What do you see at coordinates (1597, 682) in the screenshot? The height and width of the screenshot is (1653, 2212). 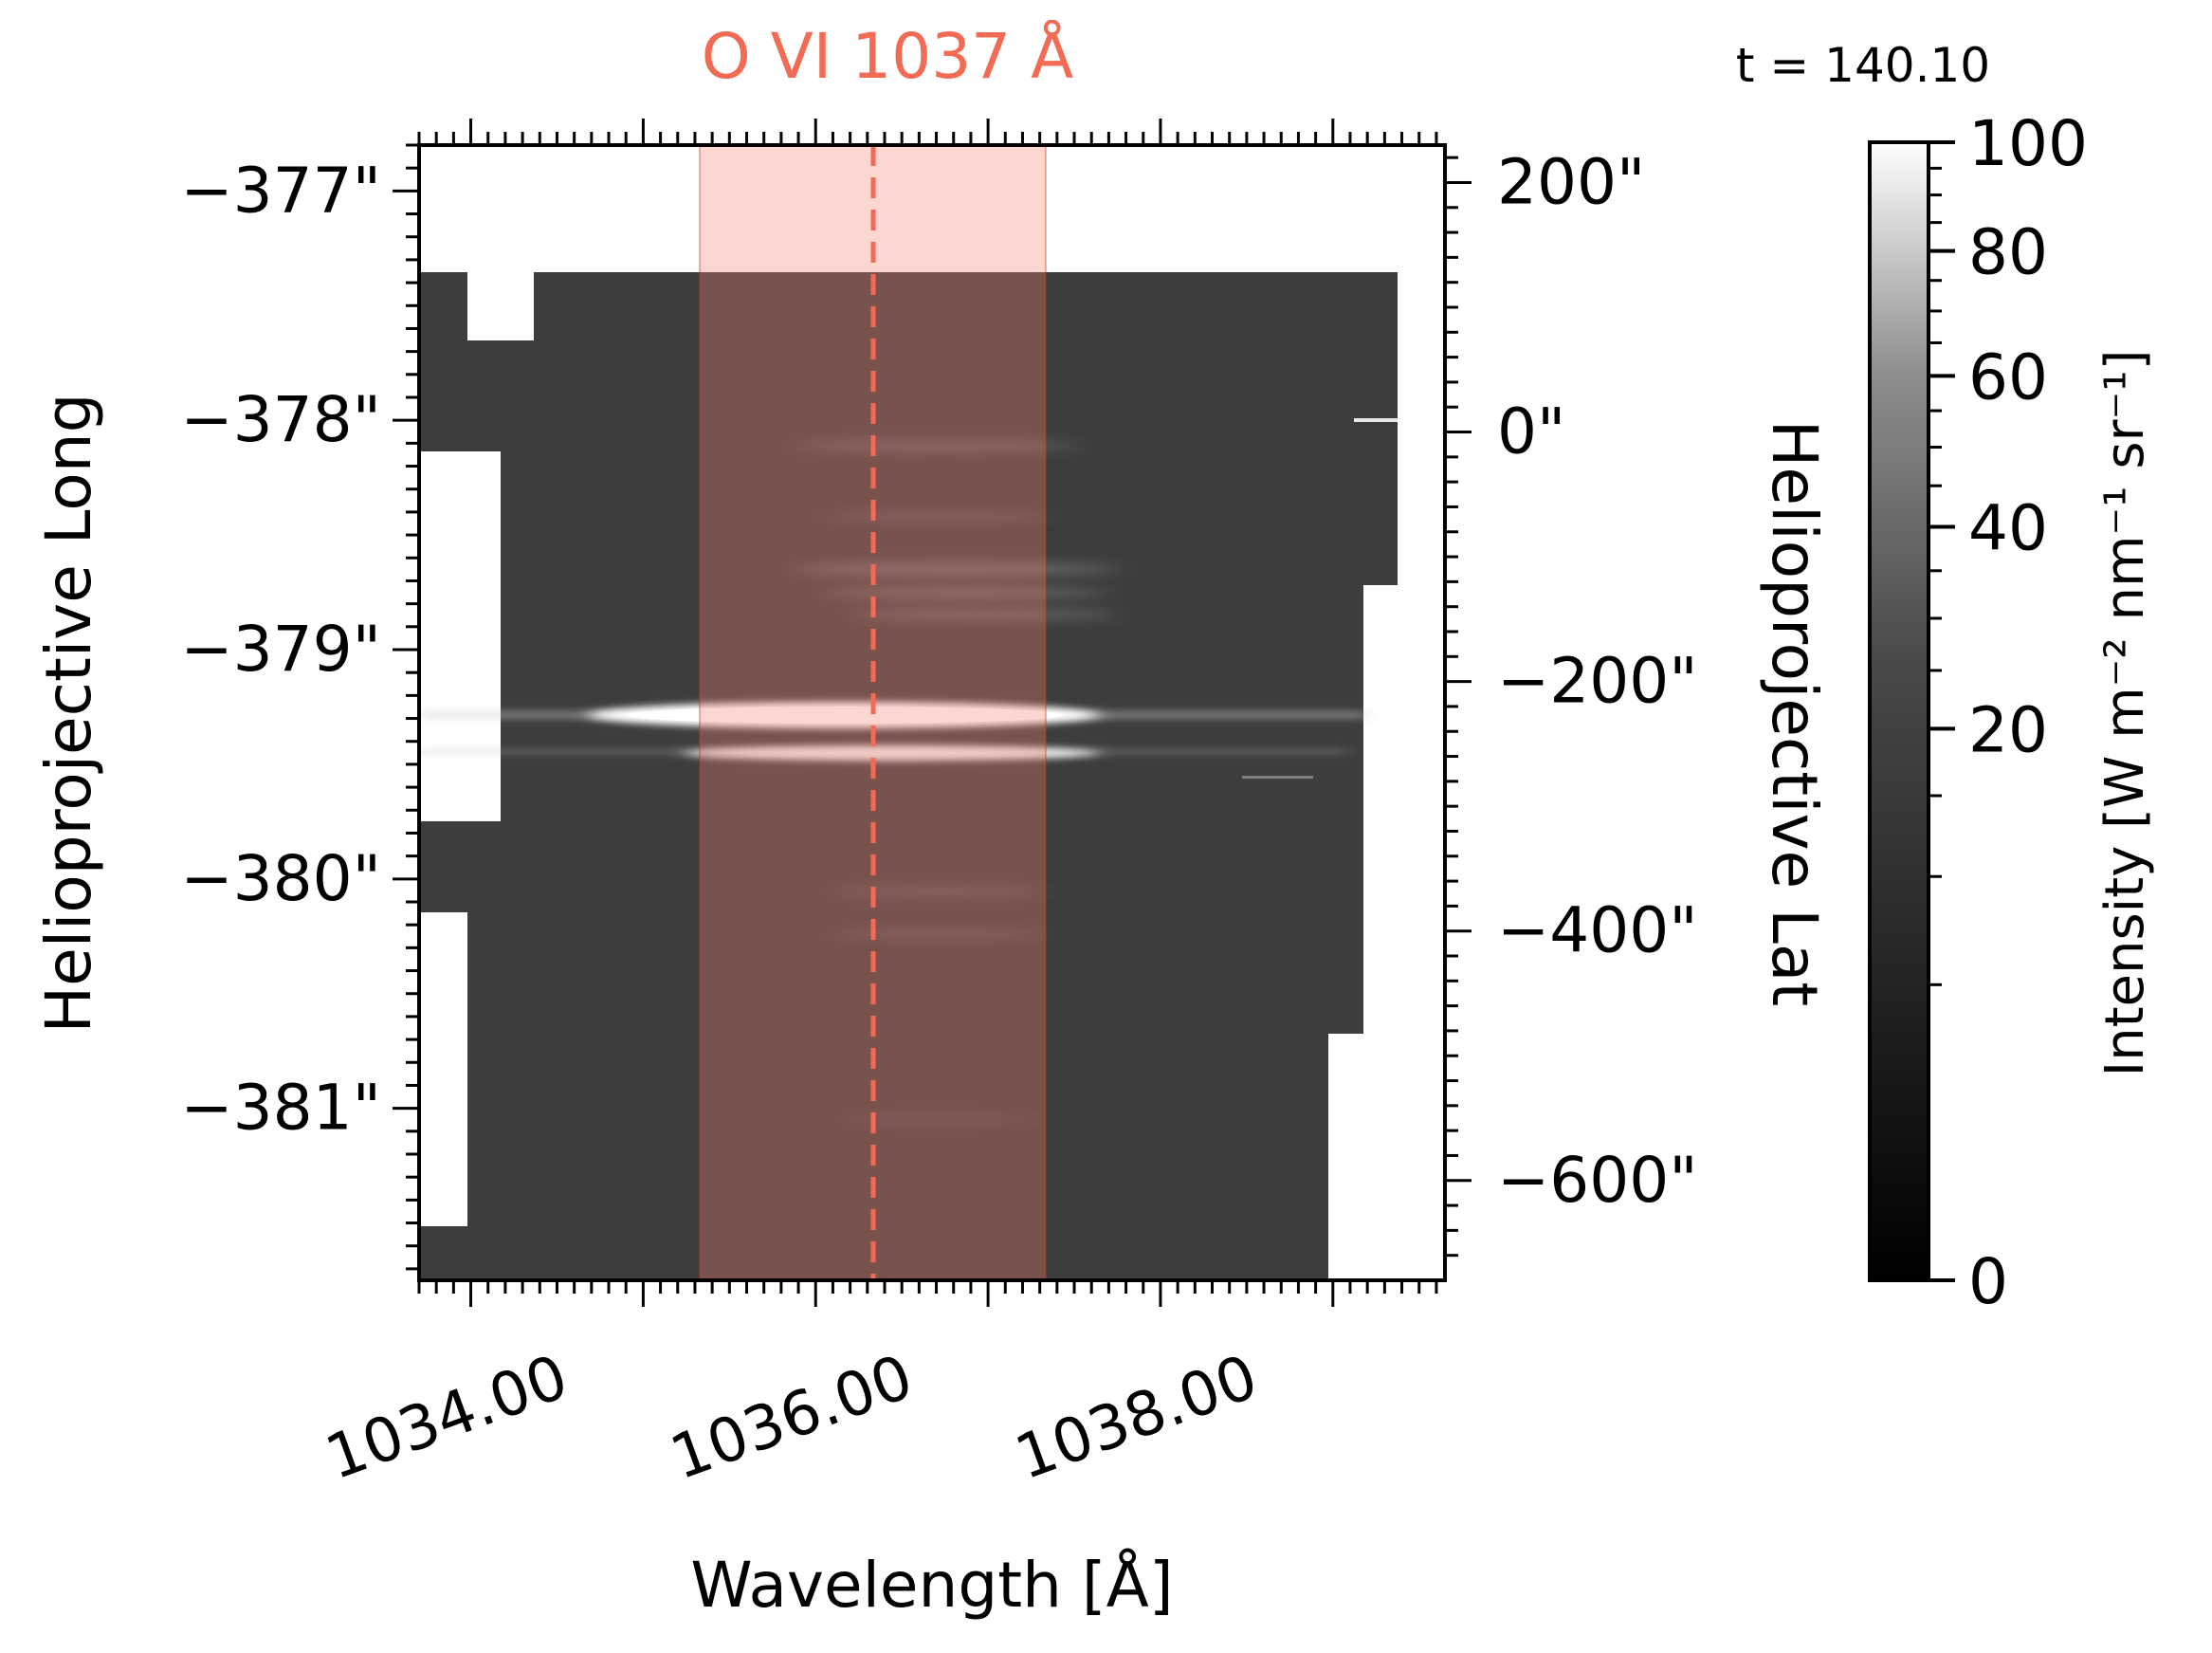 I see `y-right-tick-label: −200"` at bounding box center [1597, 682].